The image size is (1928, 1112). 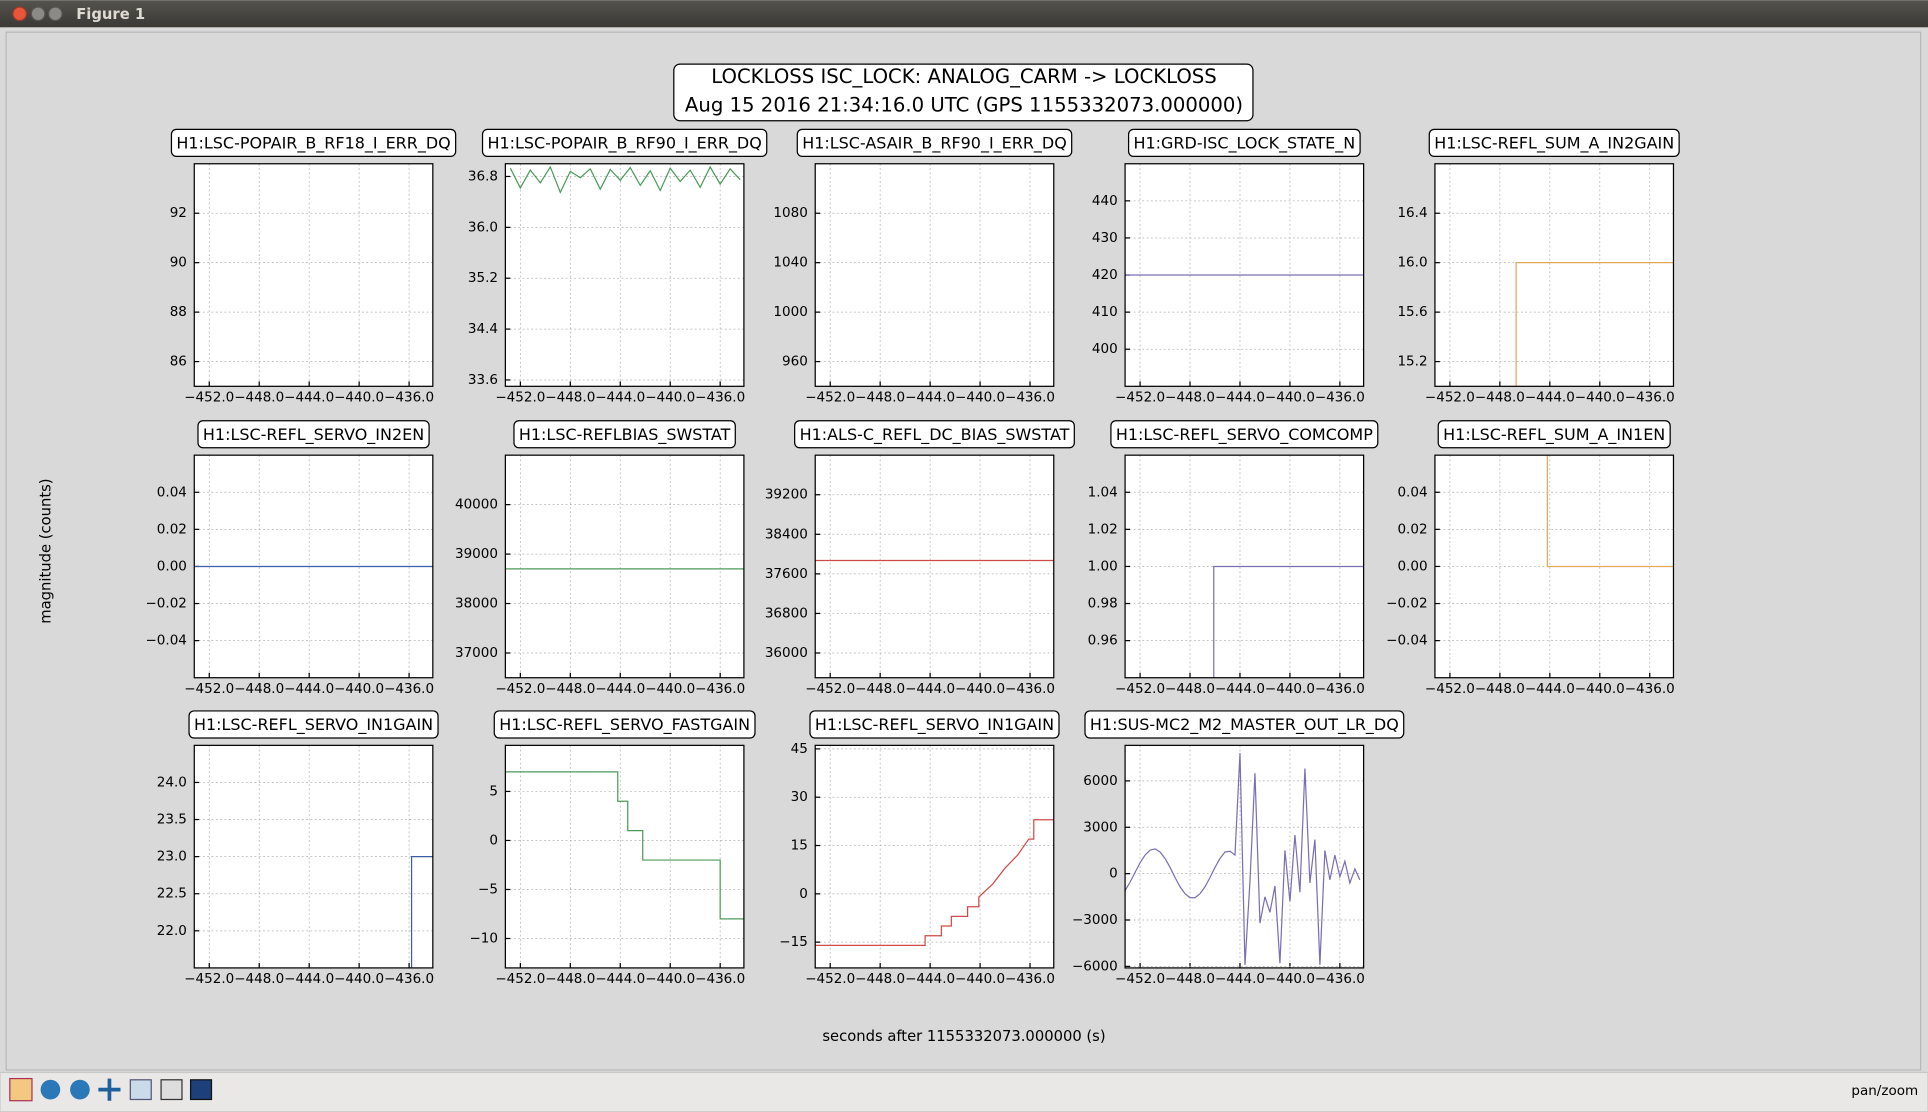 I want to click on minimize-button, so click(x=38, y=14).